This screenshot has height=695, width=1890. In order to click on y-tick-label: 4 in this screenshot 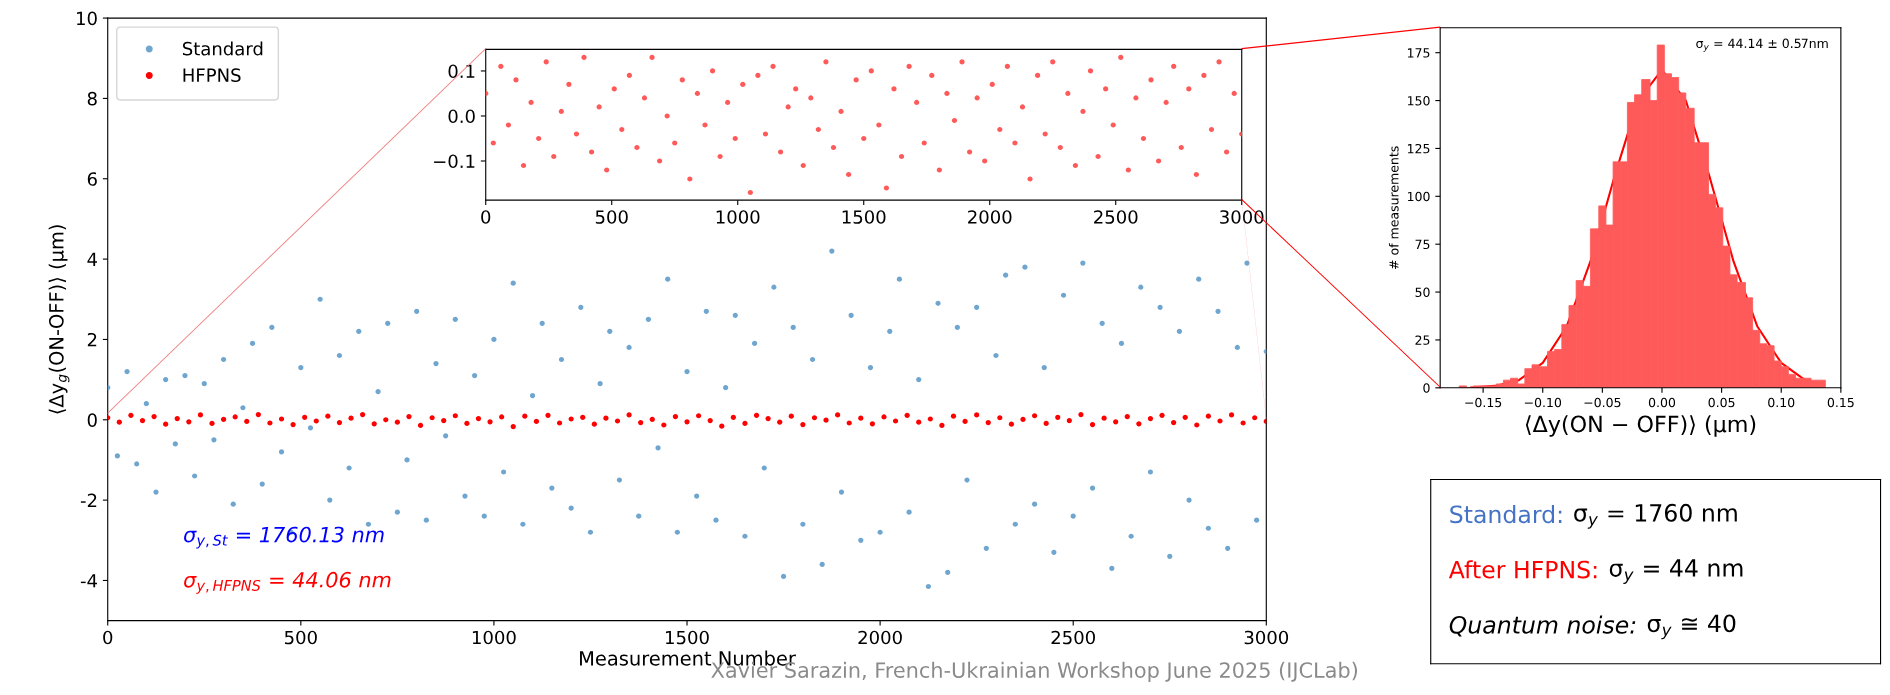, I will do `click(92, 259)`.